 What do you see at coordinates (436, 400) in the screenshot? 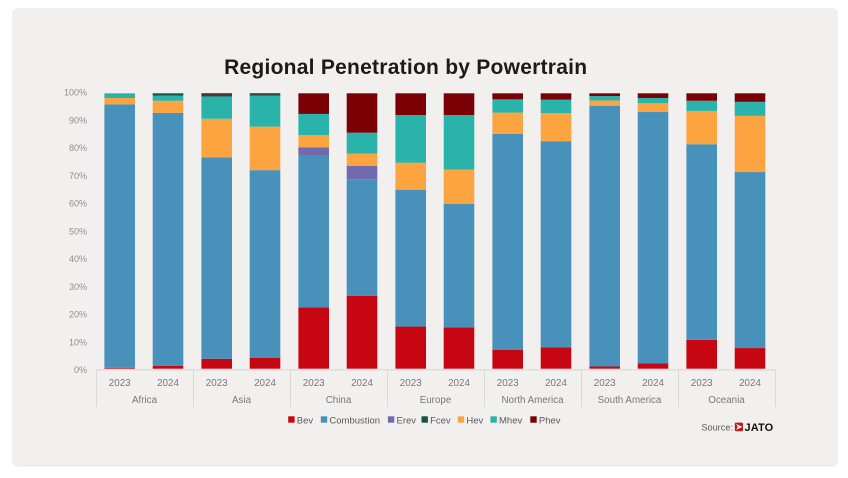
I see `svg-text: Europe` at bounding box center [436, 400].